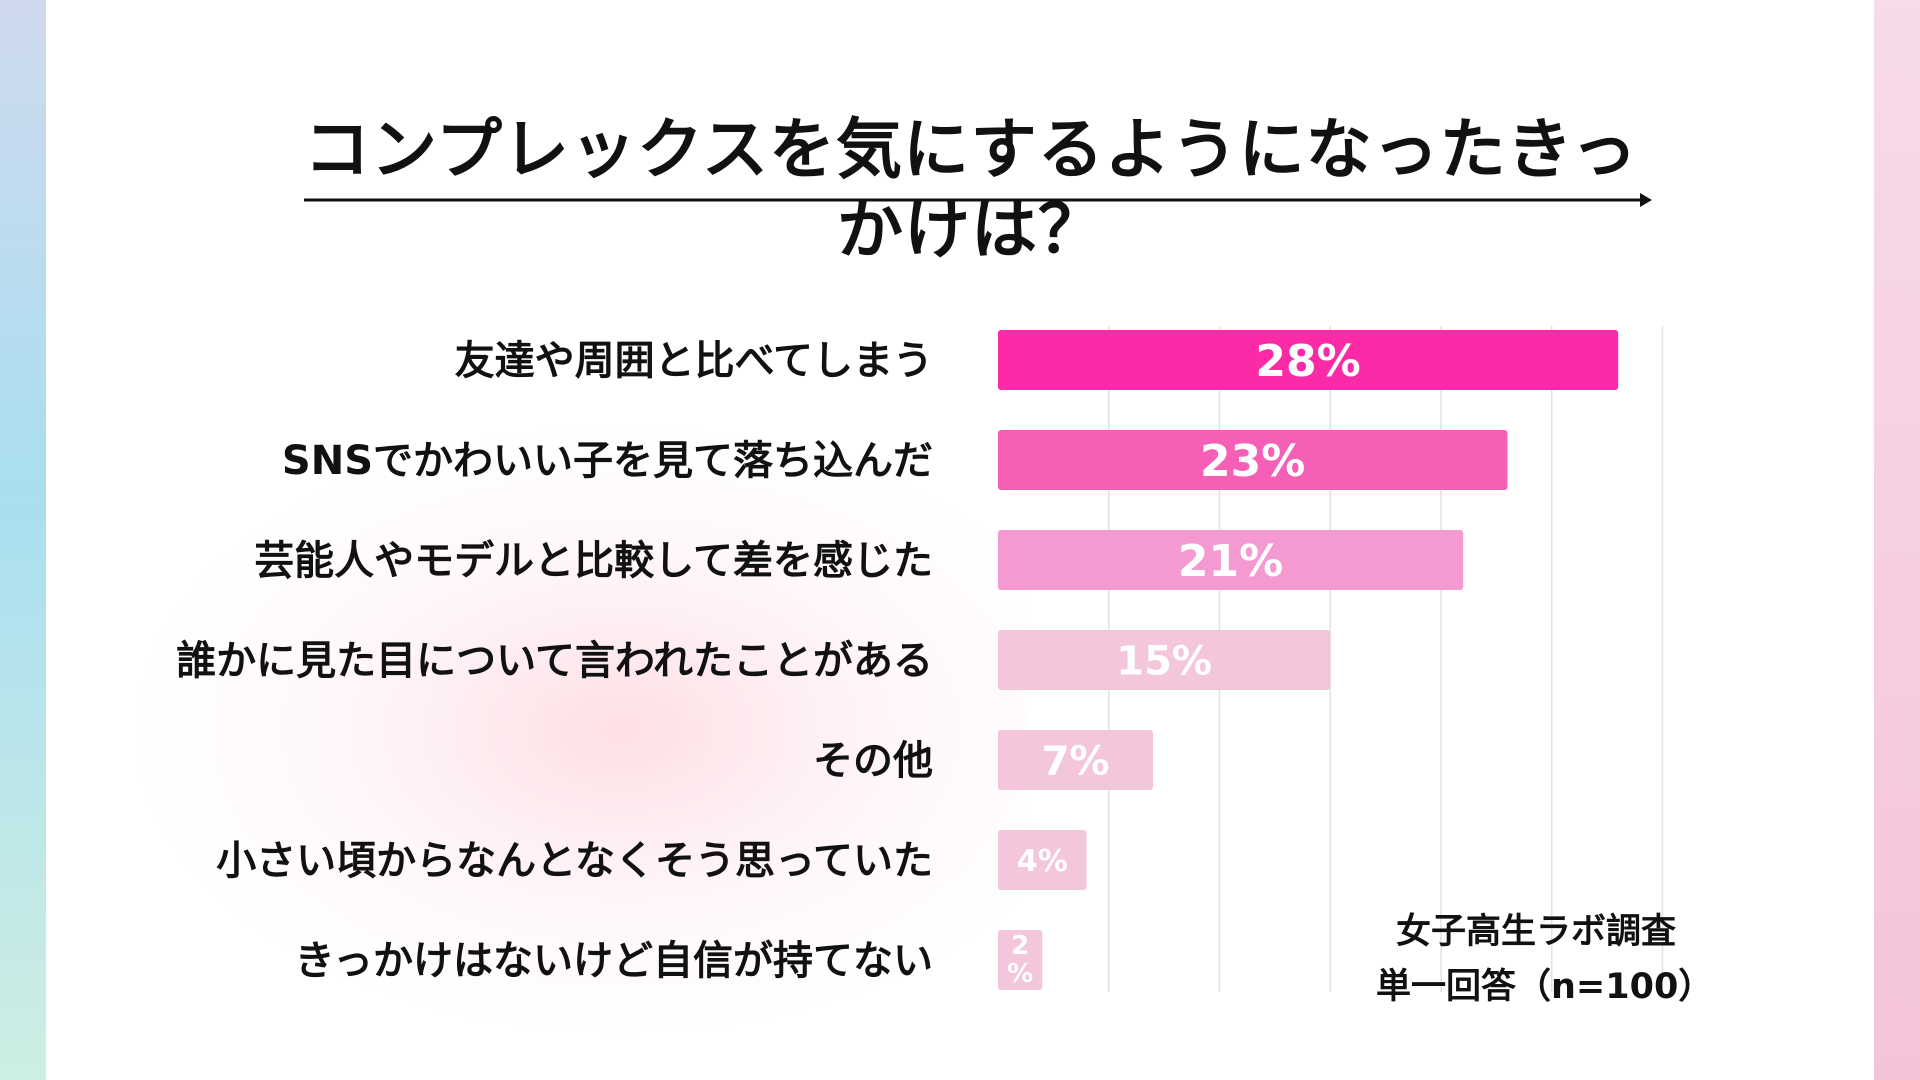 The width and height of the screenshot is (1920, 1080). I want to click on title-underline-arrow, so click(978, 200).